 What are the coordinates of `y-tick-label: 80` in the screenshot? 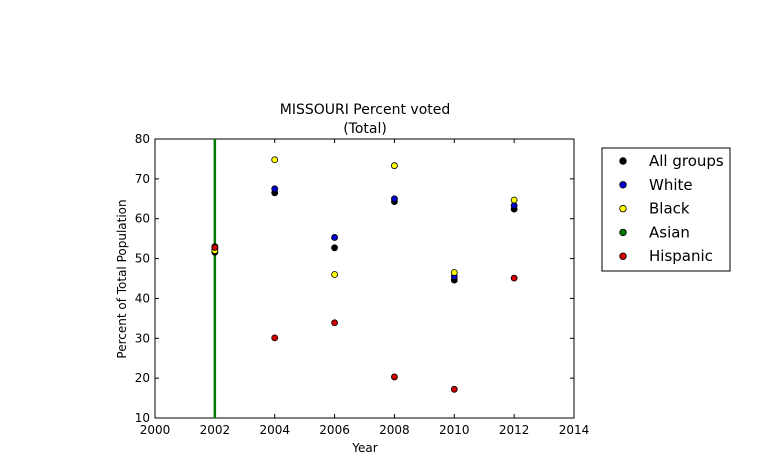 It's located at (142, 139).